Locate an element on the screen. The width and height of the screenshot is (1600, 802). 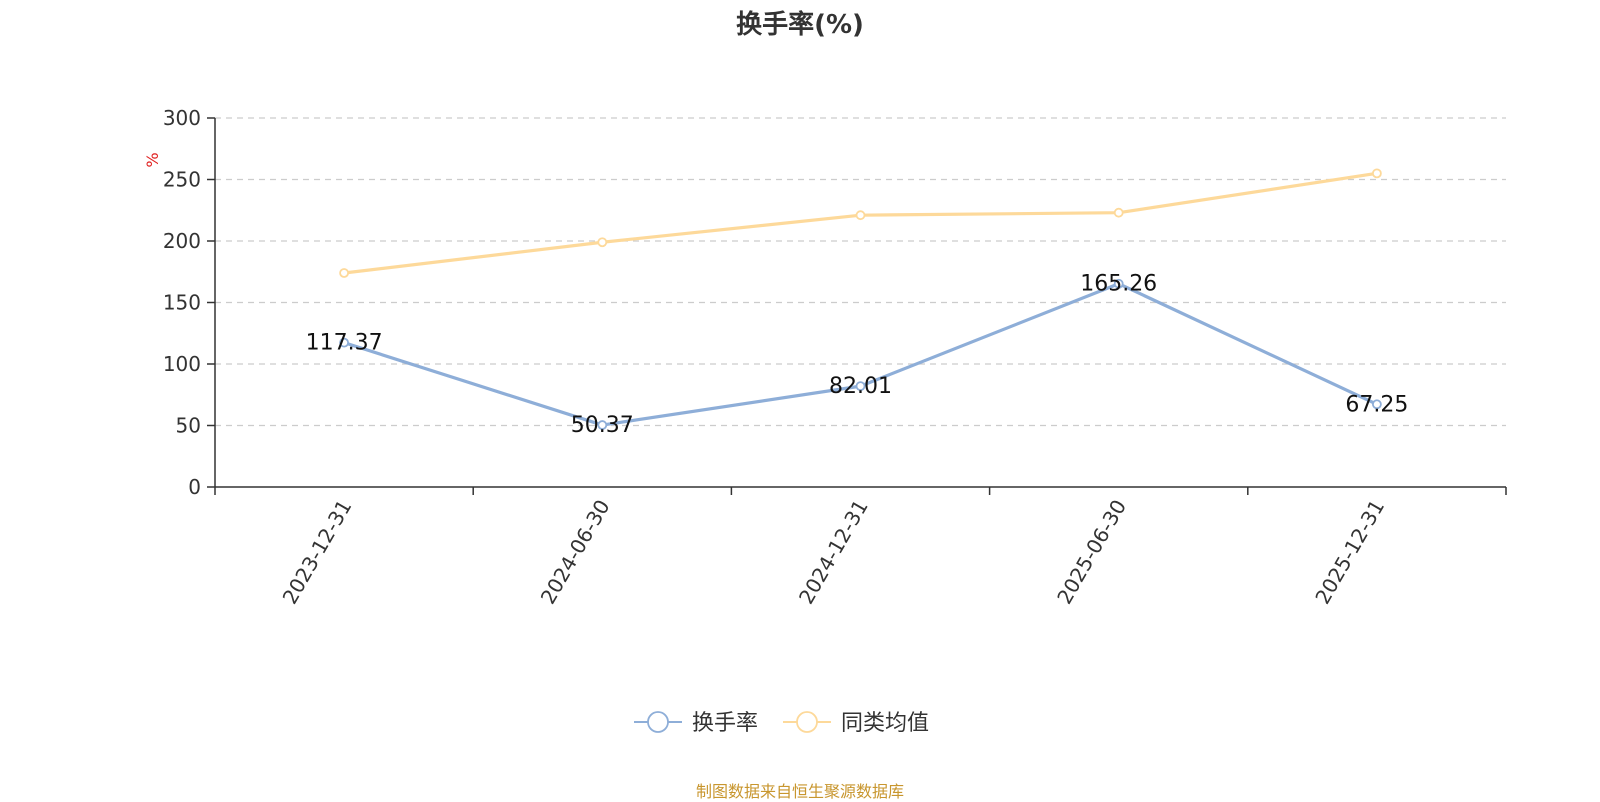
legend: 换手率 同类均值 is located at coordinates (781, 723).